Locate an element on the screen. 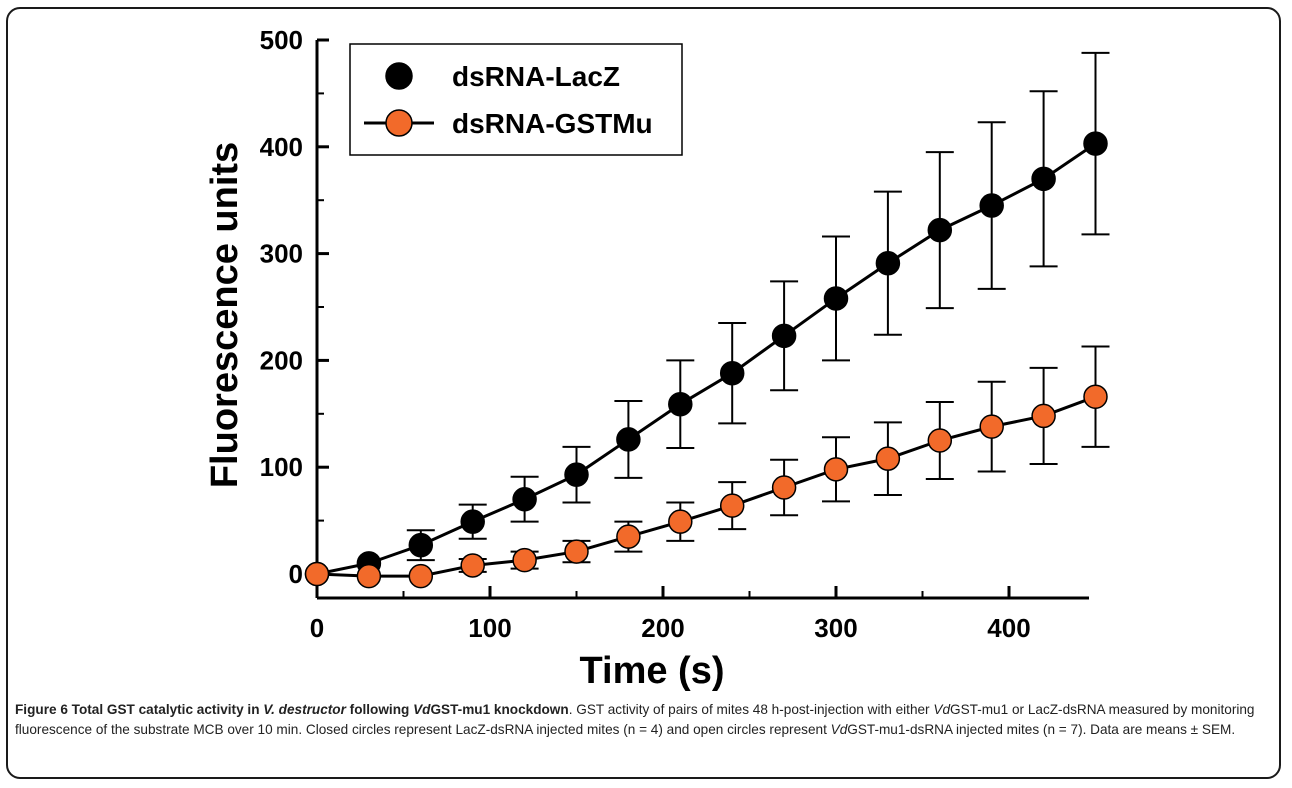 The image size is (1292, 788). y-tick-label: 0 is located at coordinates (296, 574).